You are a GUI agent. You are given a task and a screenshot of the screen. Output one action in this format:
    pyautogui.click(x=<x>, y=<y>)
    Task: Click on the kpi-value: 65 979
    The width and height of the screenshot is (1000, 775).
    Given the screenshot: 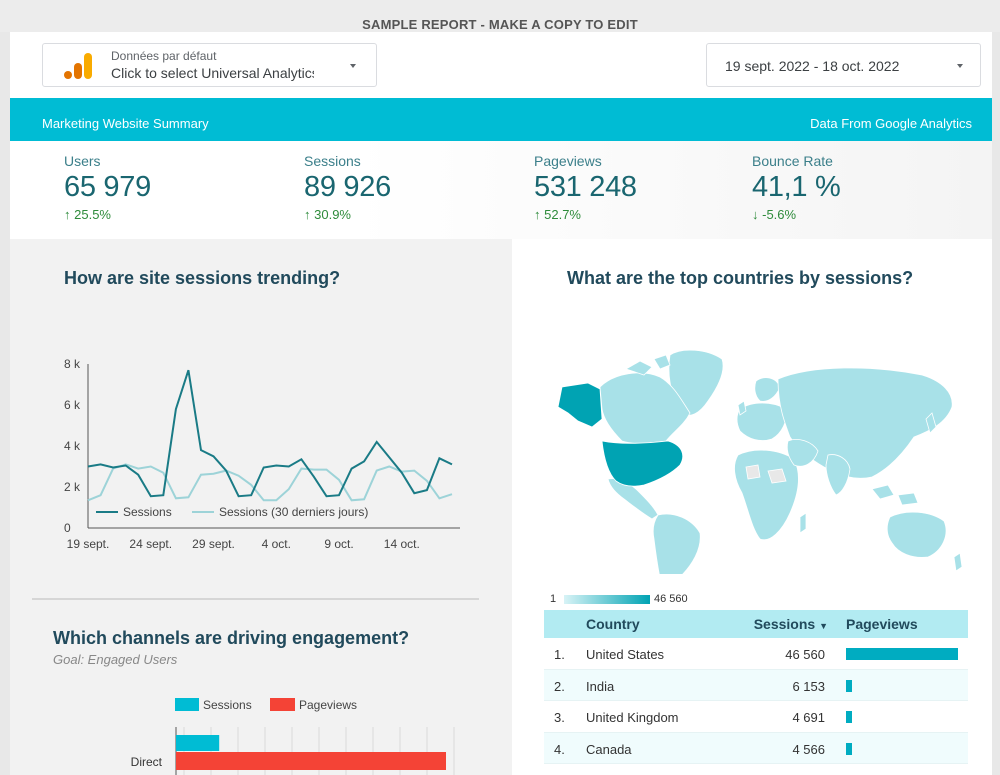 What is the action you would take?
    pyautogui.click(x=107, y=187)
    